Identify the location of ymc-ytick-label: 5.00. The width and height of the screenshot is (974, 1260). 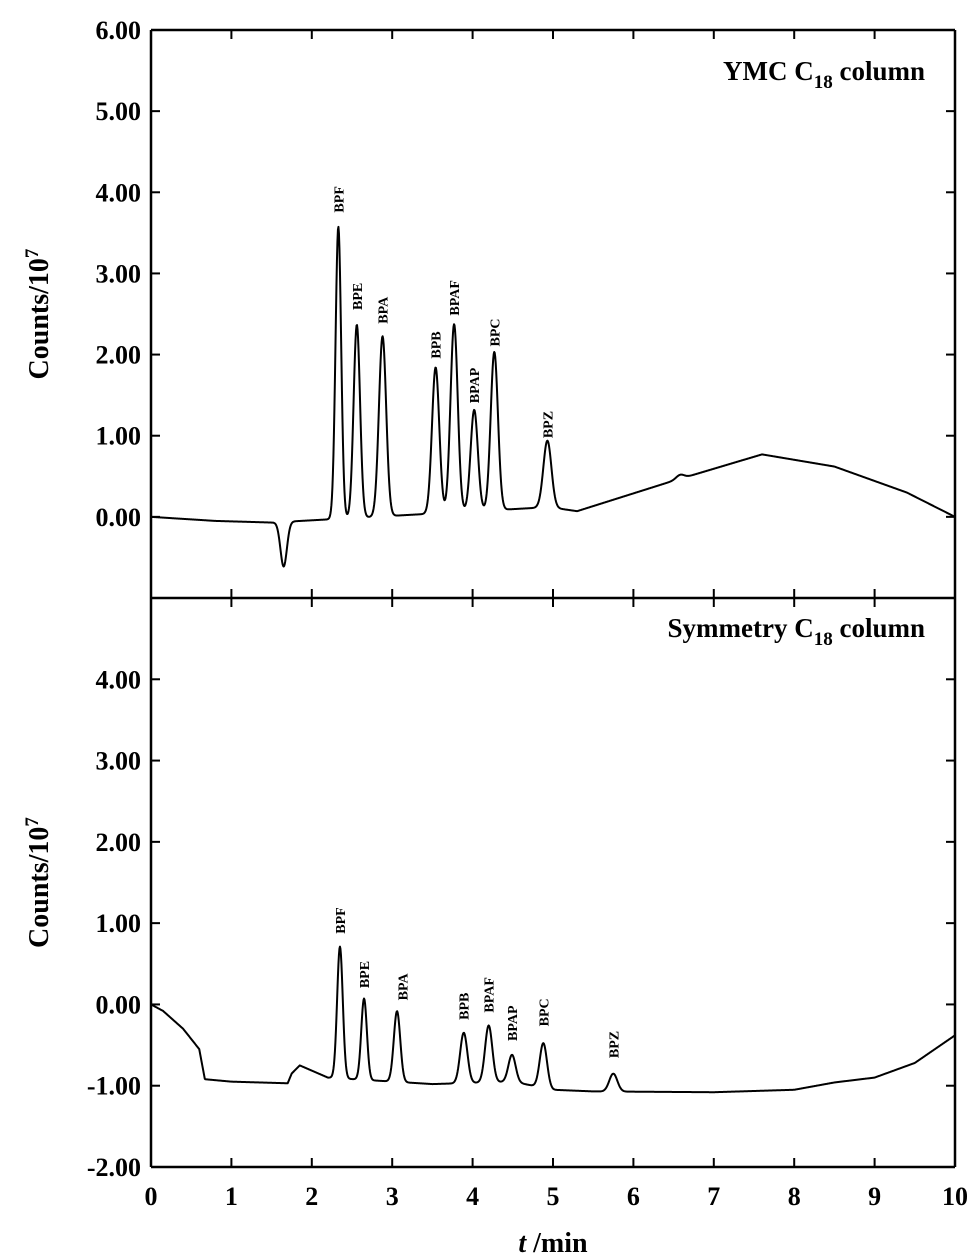
(119, 111).